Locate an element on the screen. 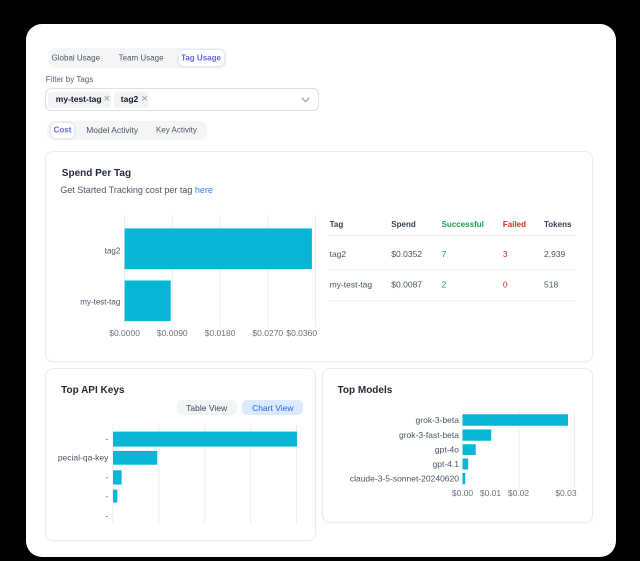  svg-text: grok-3-fast-beta is located at coordinates (429, 435).